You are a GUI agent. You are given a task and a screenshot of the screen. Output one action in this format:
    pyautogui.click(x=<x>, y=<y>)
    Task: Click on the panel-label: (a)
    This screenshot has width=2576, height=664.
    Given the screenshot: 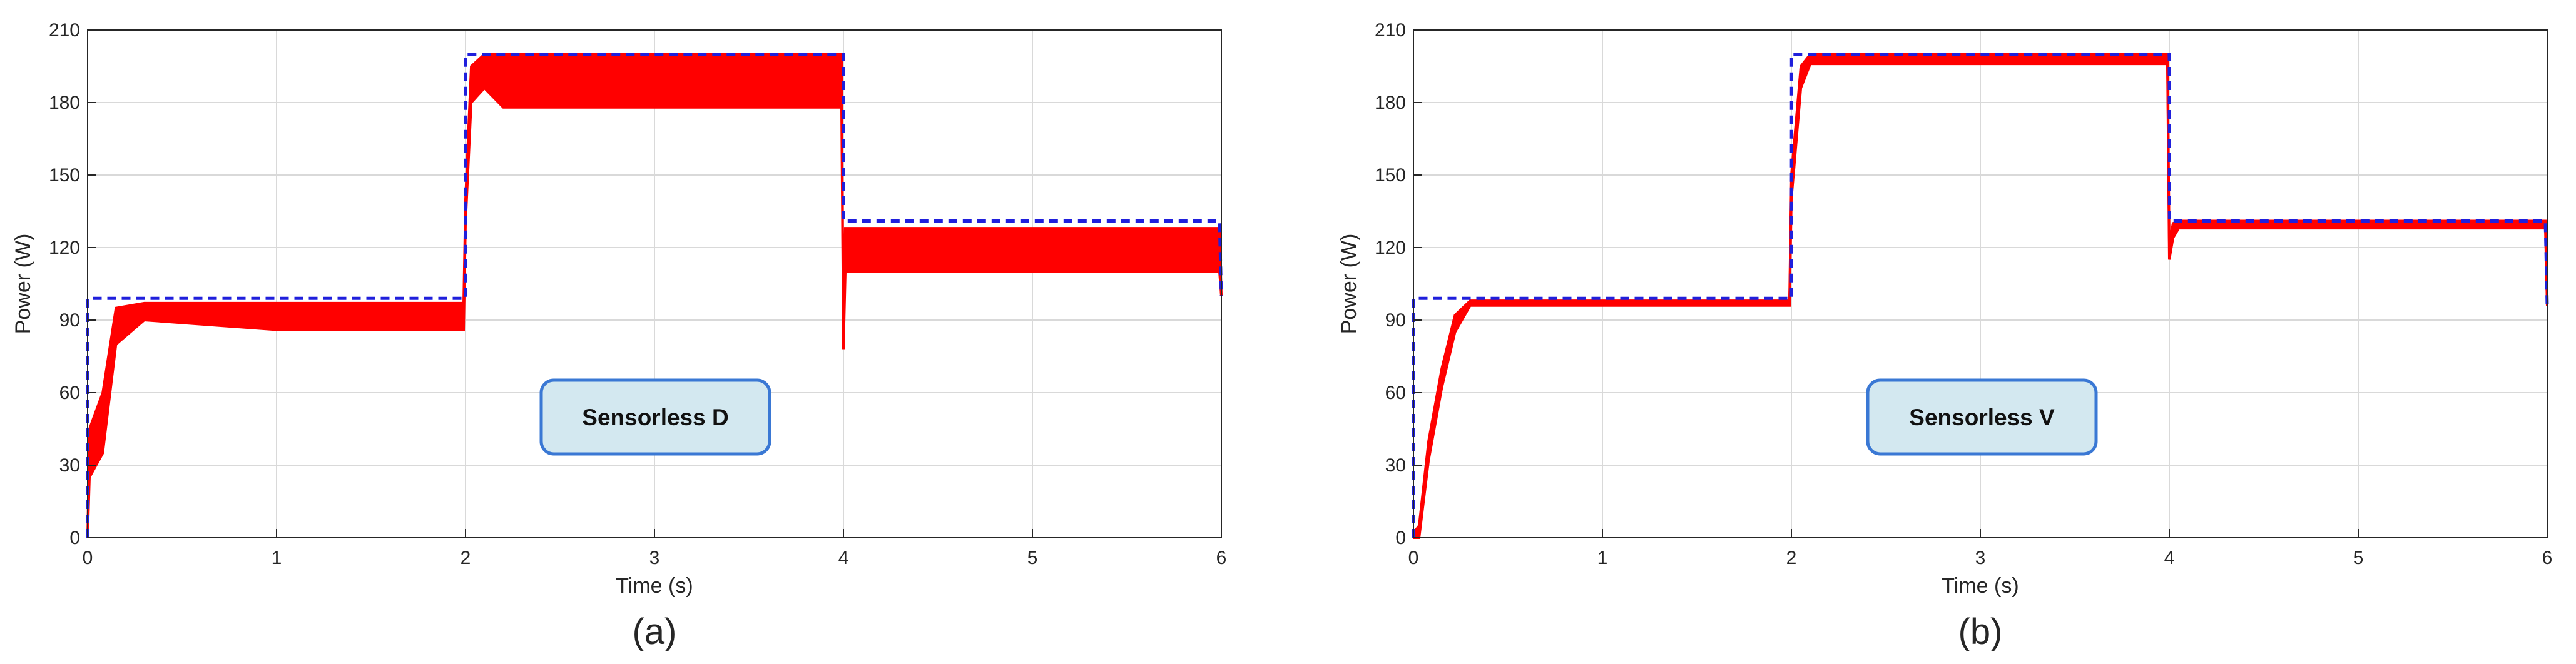 What is the action you would take?
    pyautogui.click(x=655, y=631)
    